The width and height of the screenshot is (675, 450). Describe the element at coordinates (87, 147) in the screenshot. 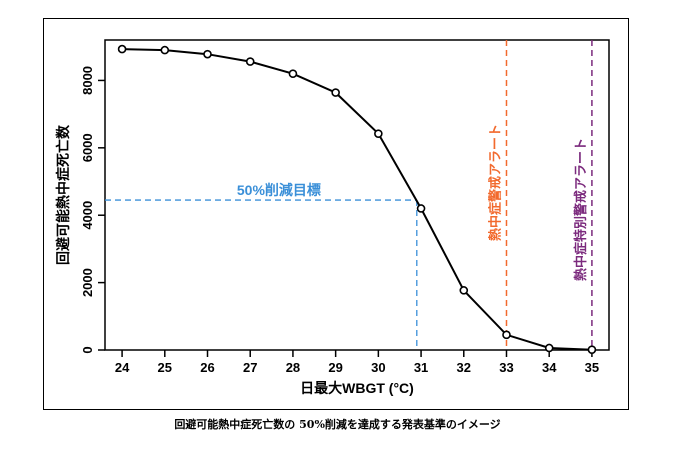

I see `y-tick-label: 6000` at that location.